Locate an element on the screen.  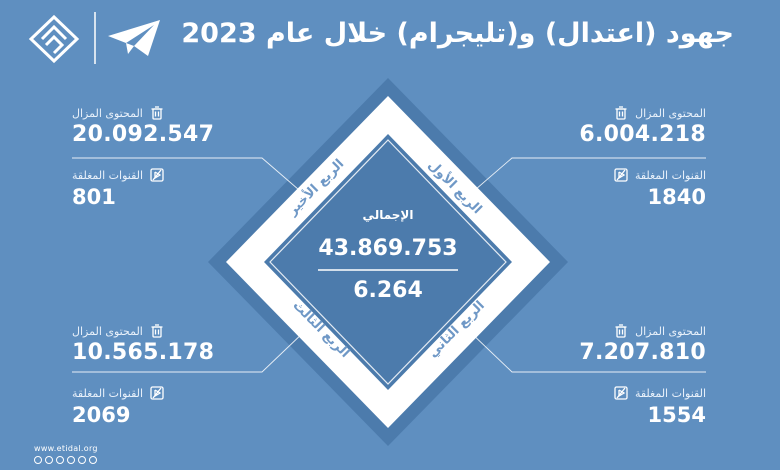
total-removed-value: 43.869.753 is located at coordinates (388, 248).